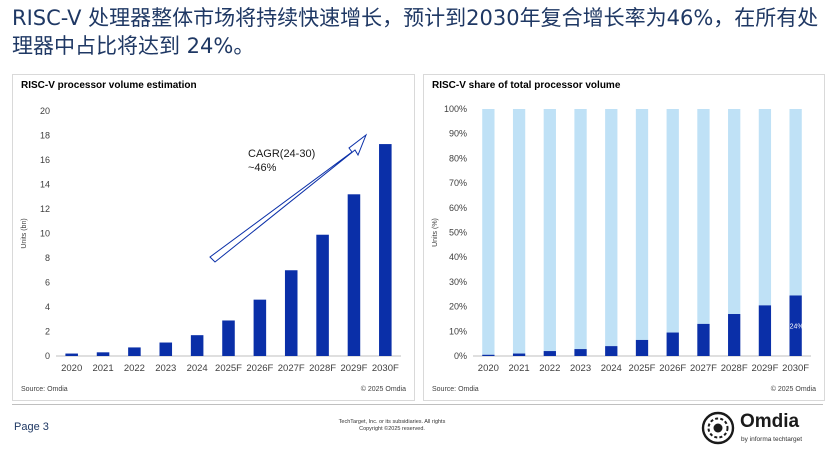 The image size is (829, 452). Describe the element at coordinates (392, 429) in the screenshot. I see `copyright-line-2: Copyright ©2025 reserved.` at that location.